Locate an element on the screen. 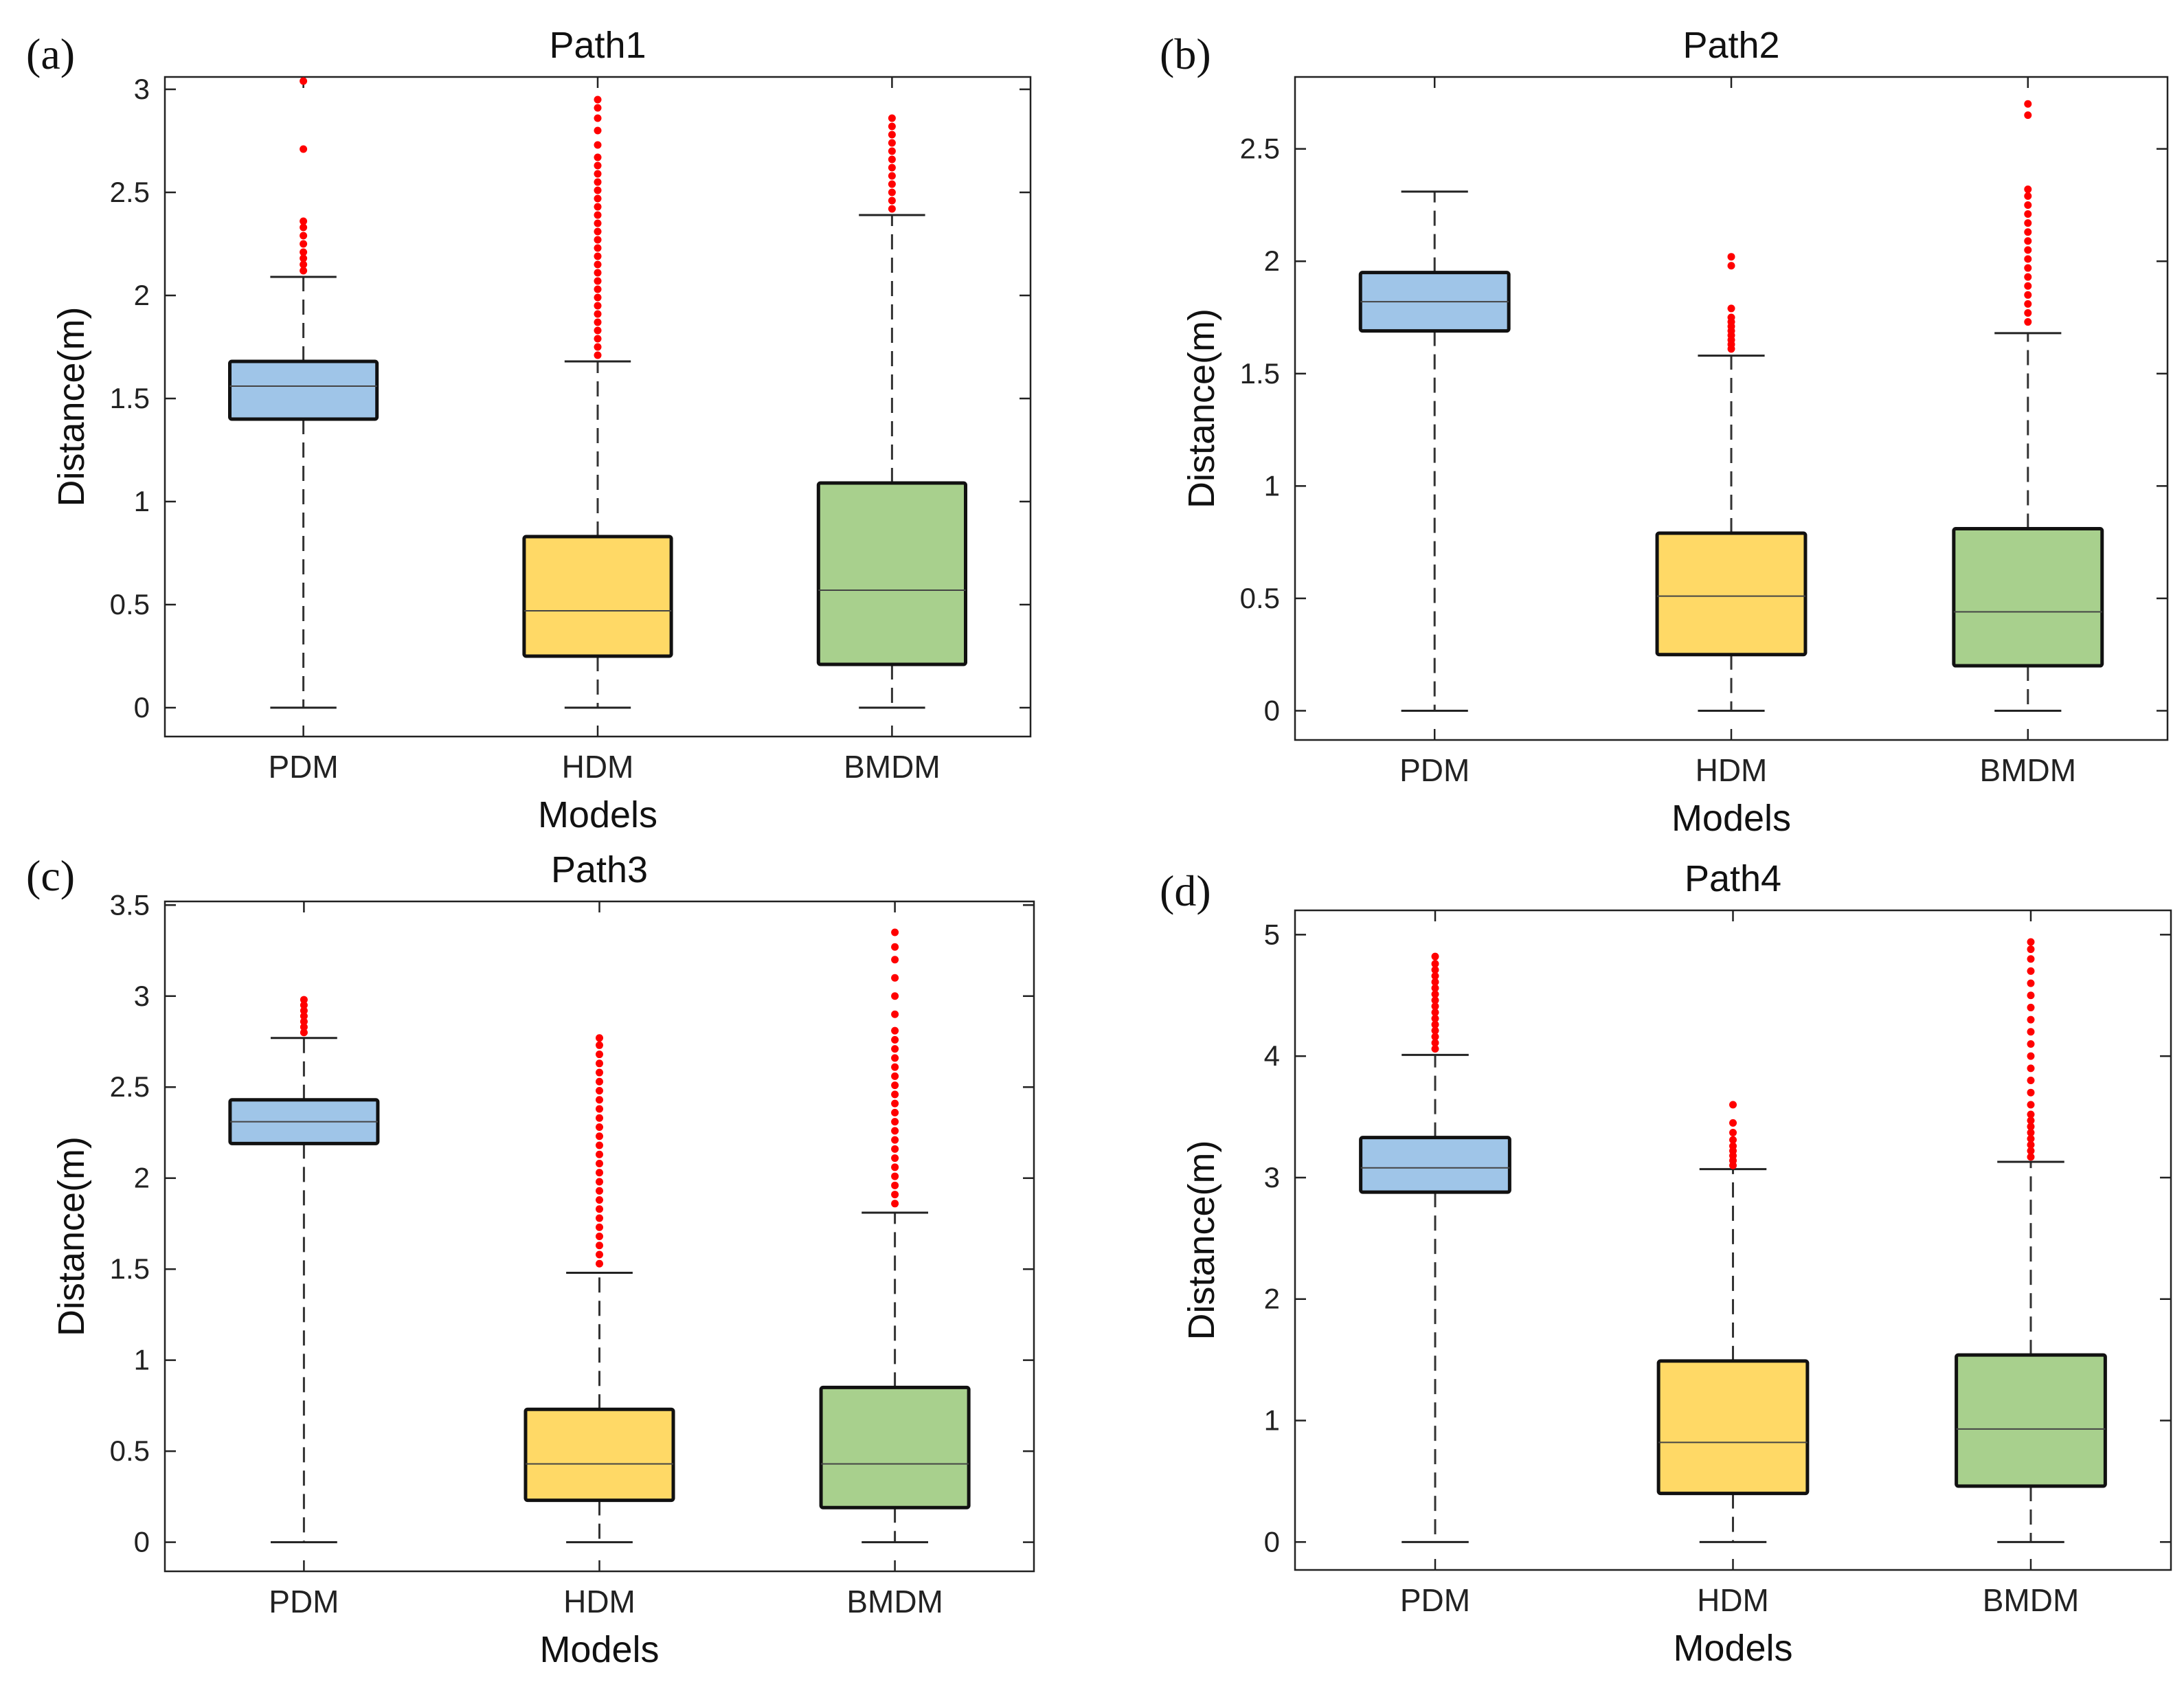  x-tick-label: HDM is located at coordinates (598, 767).